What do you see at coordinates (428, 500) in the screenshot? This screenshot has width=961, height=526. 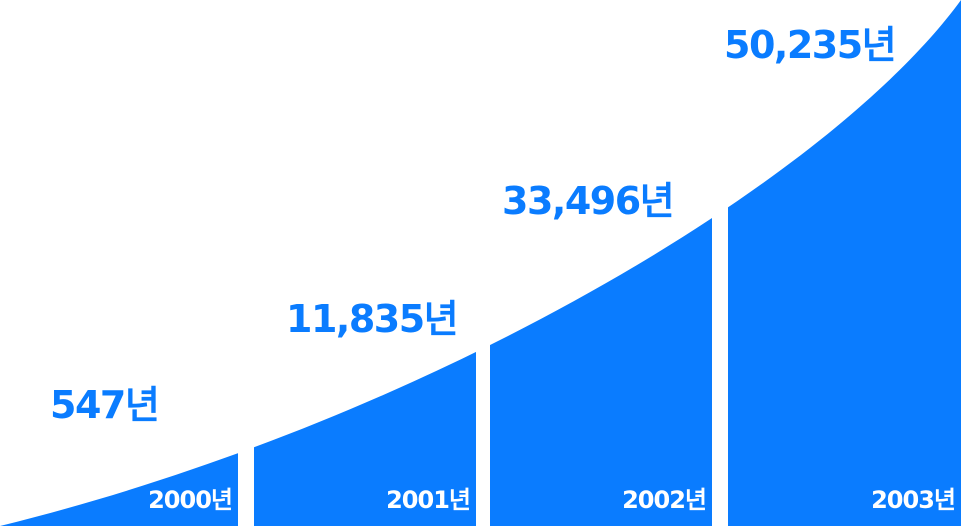 I see `year-label-2001: 2001년` at bounding box center [428, 500].